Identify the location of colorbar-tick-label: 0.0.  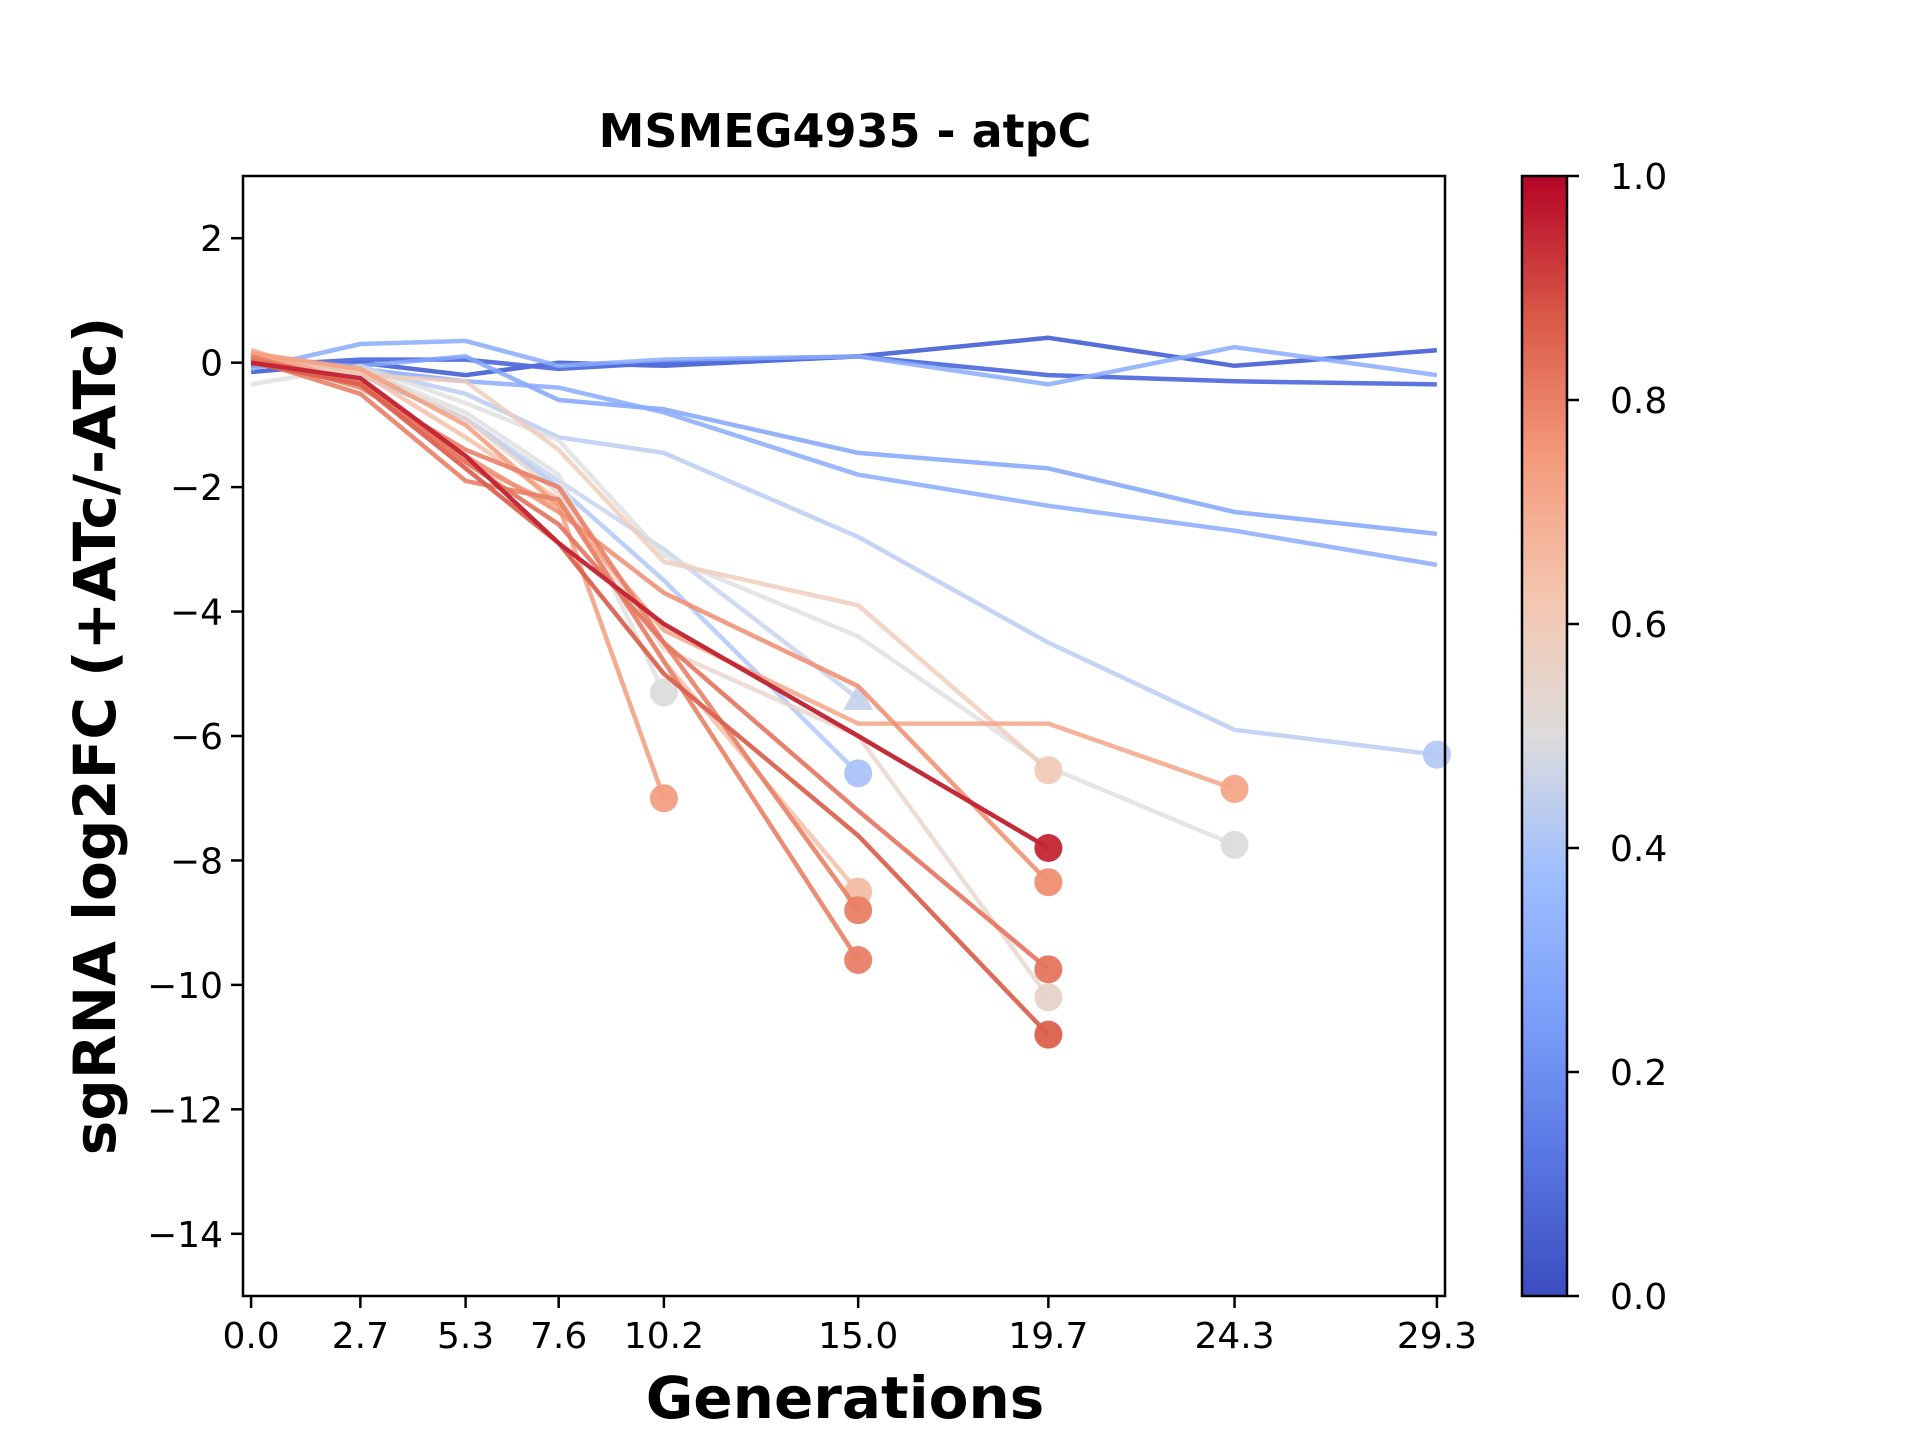
(1638, 1297).